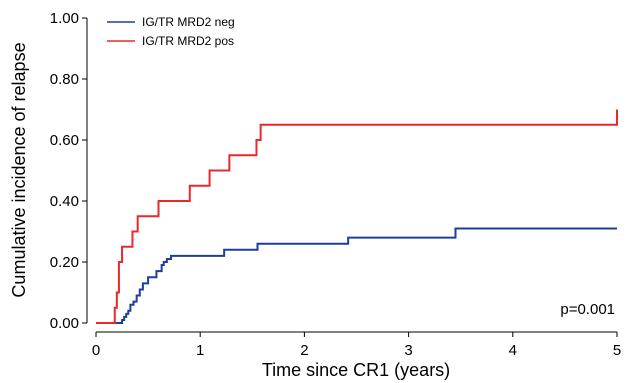 This screenshot has width=629, height=383. What do you see at coordinates (356, 345) in the screenshot?
I see `x-axis-ticks: 0 1 2 3 4 5` at bounding box center [356, 345].